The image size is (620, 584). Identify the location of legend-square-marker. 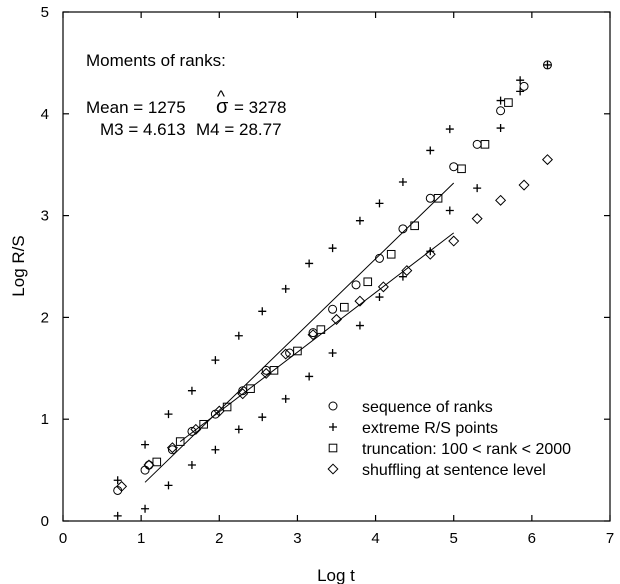
(333, 448).